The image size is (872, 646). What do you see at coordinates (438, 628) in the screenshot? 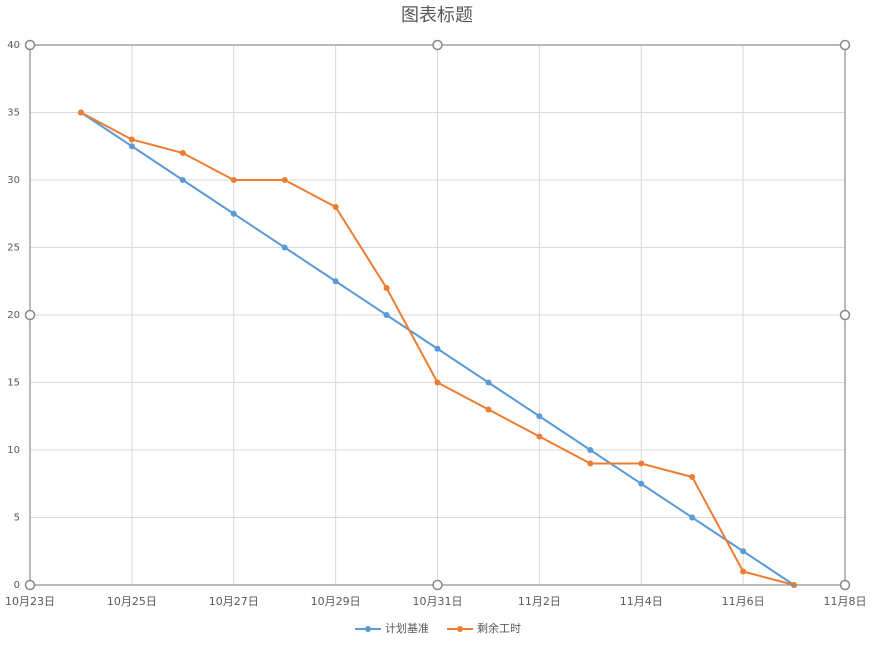
I see `legend: 计划基准 剩余工时` at bounding box center [438, 628].